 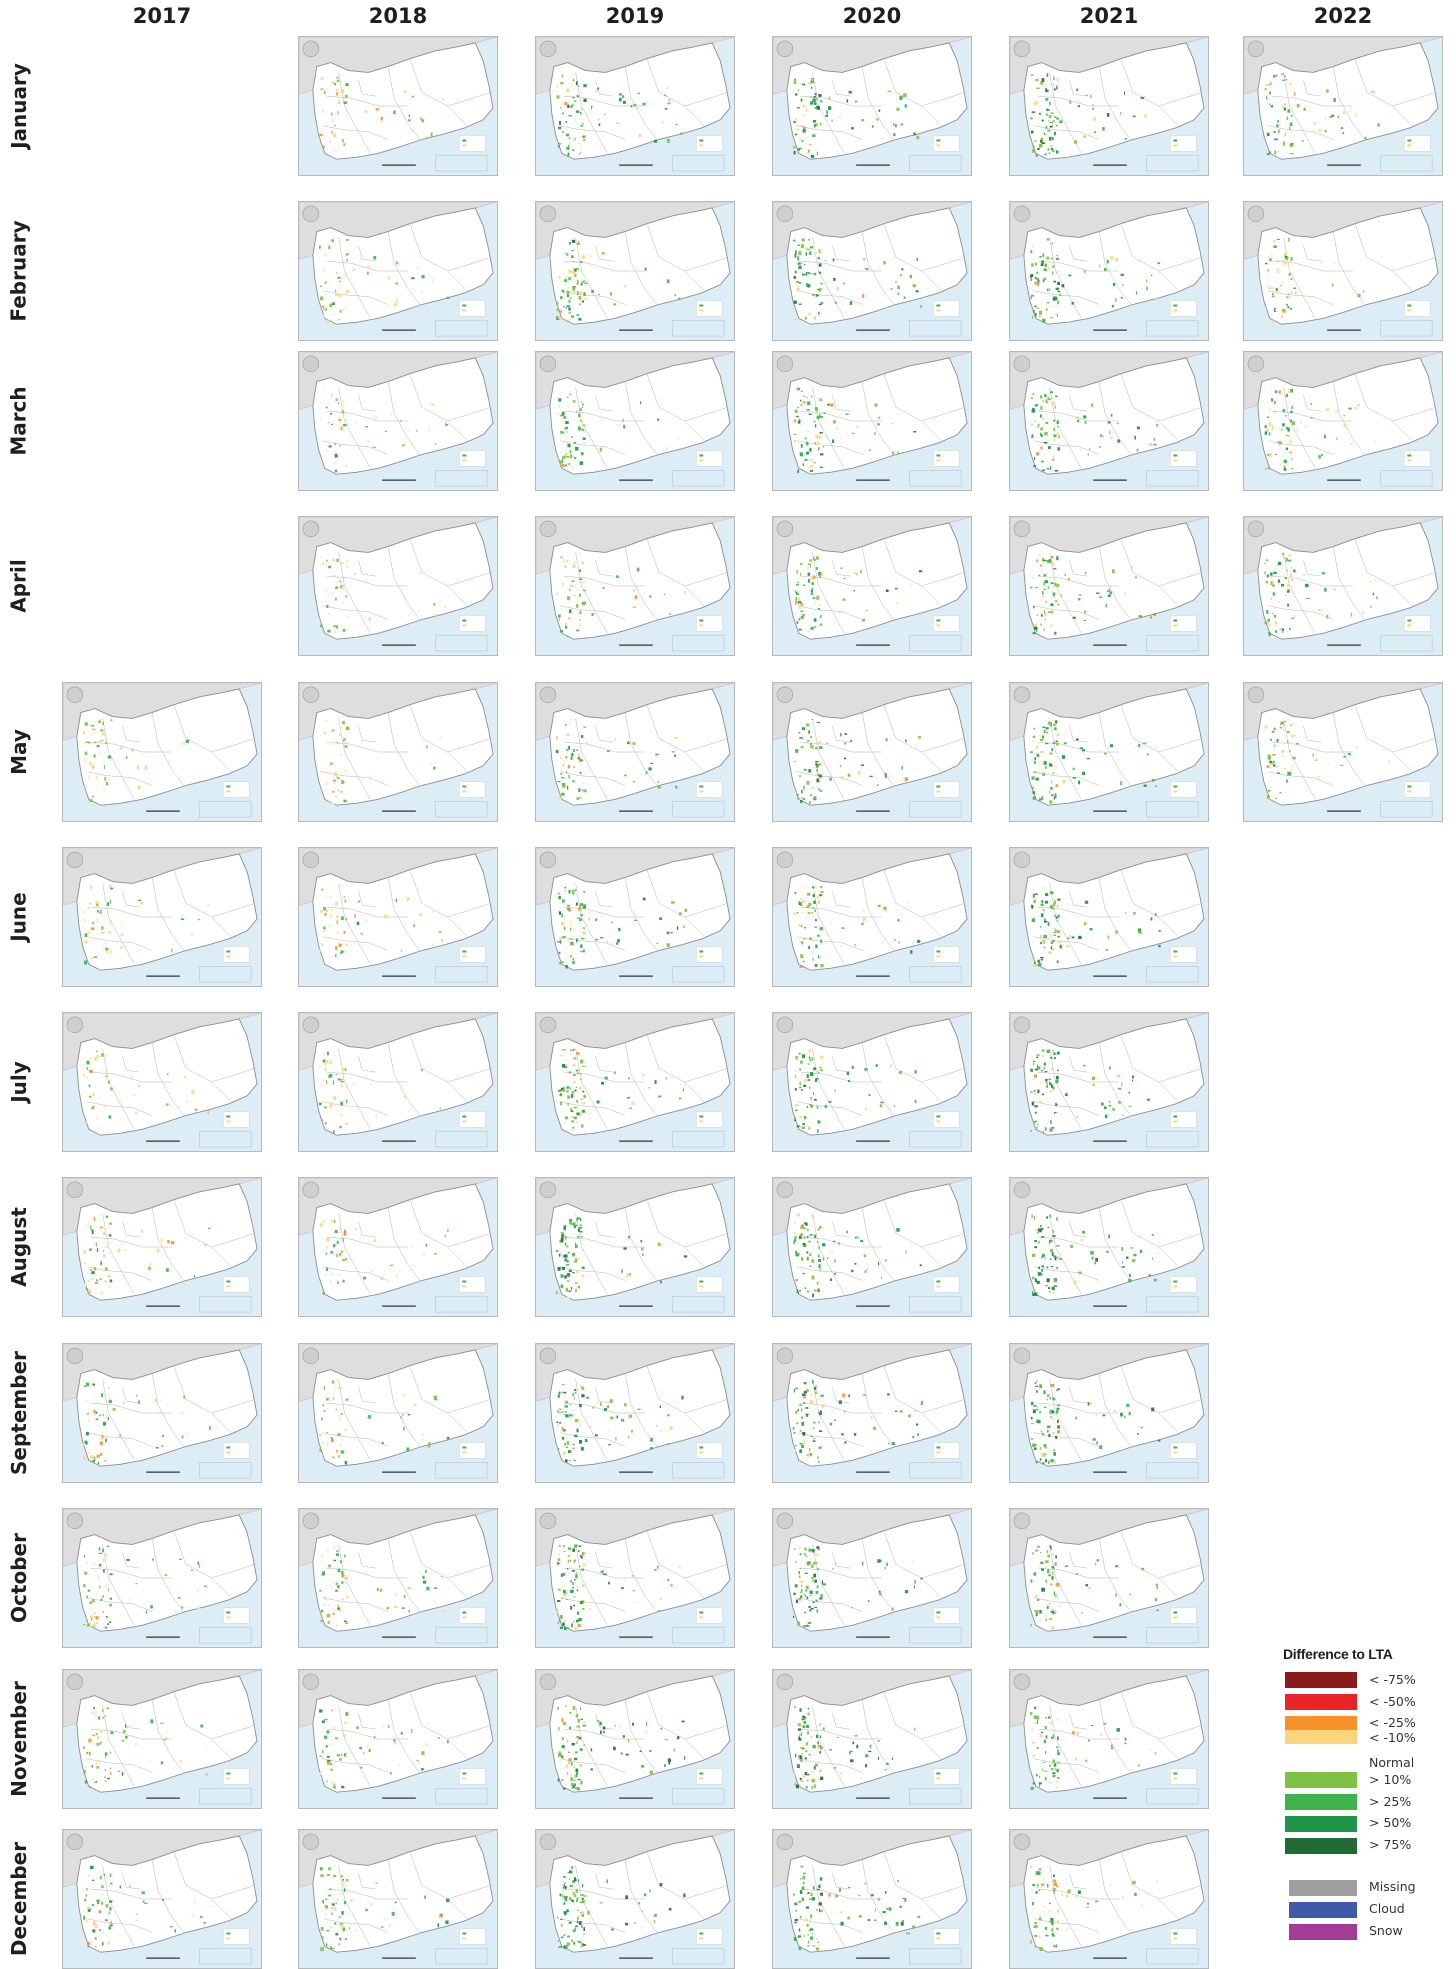 I want to click on map-tile-2018-october, so click(x=398, y=1578).